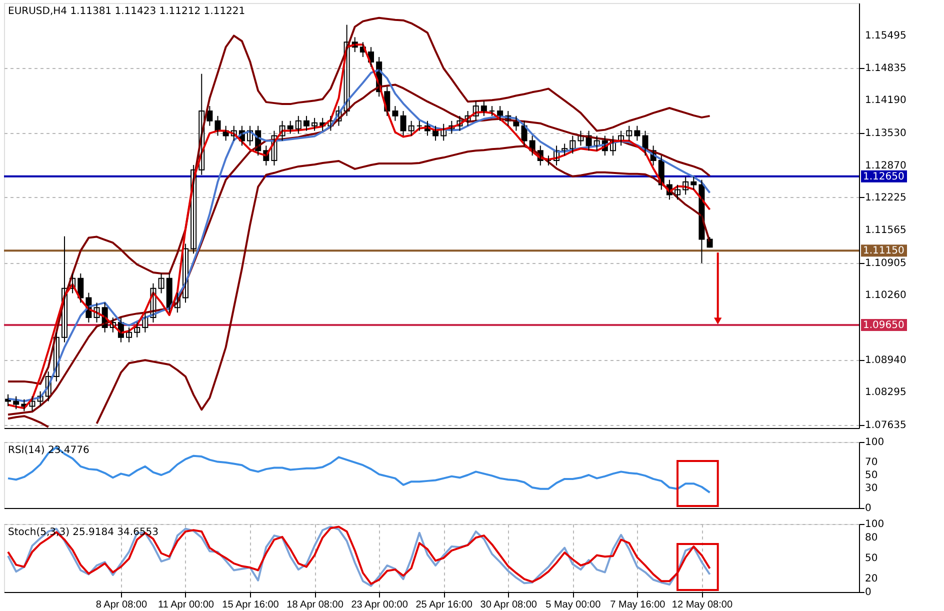 This screenshot has width=944, height=611. Describe the element at coordinates (885, 392) in the screenshot. I see `y-tick-label: 1.08295` at that location.